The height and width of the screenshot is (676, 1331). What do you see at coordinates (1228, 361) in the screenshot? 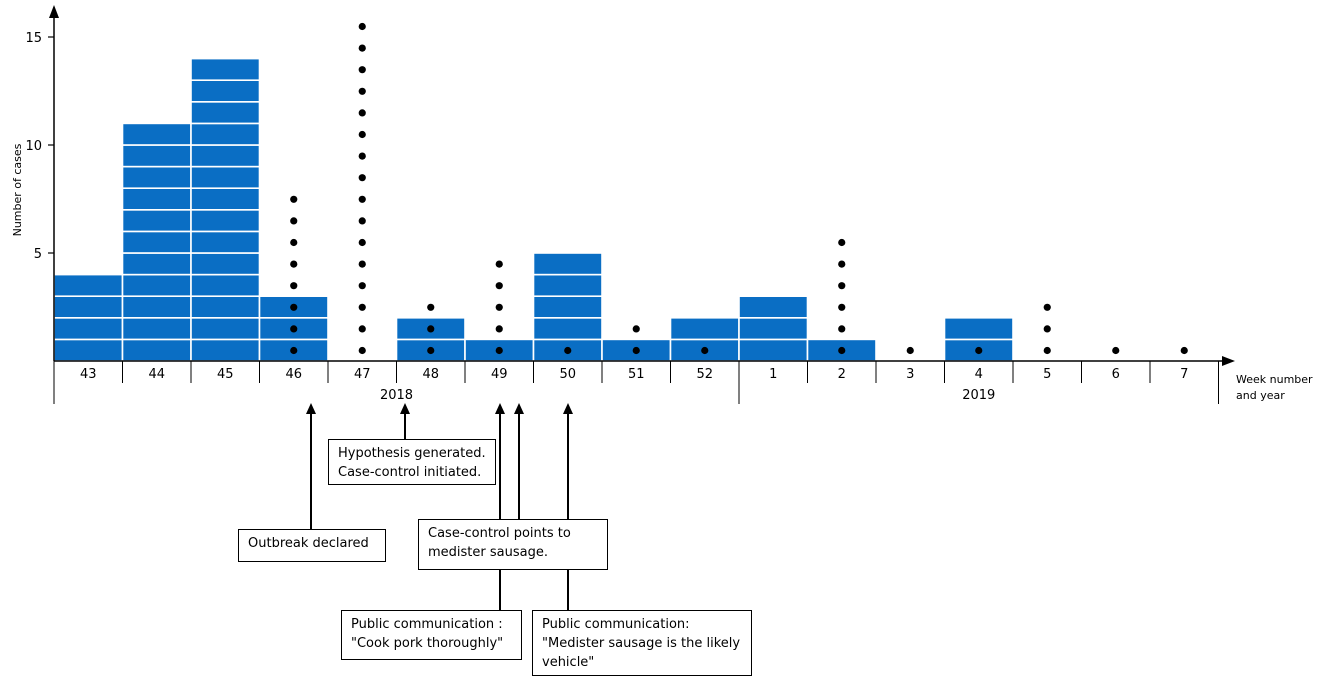
I see `x-axis-arrowhead` at bounding box center [1228, 361].